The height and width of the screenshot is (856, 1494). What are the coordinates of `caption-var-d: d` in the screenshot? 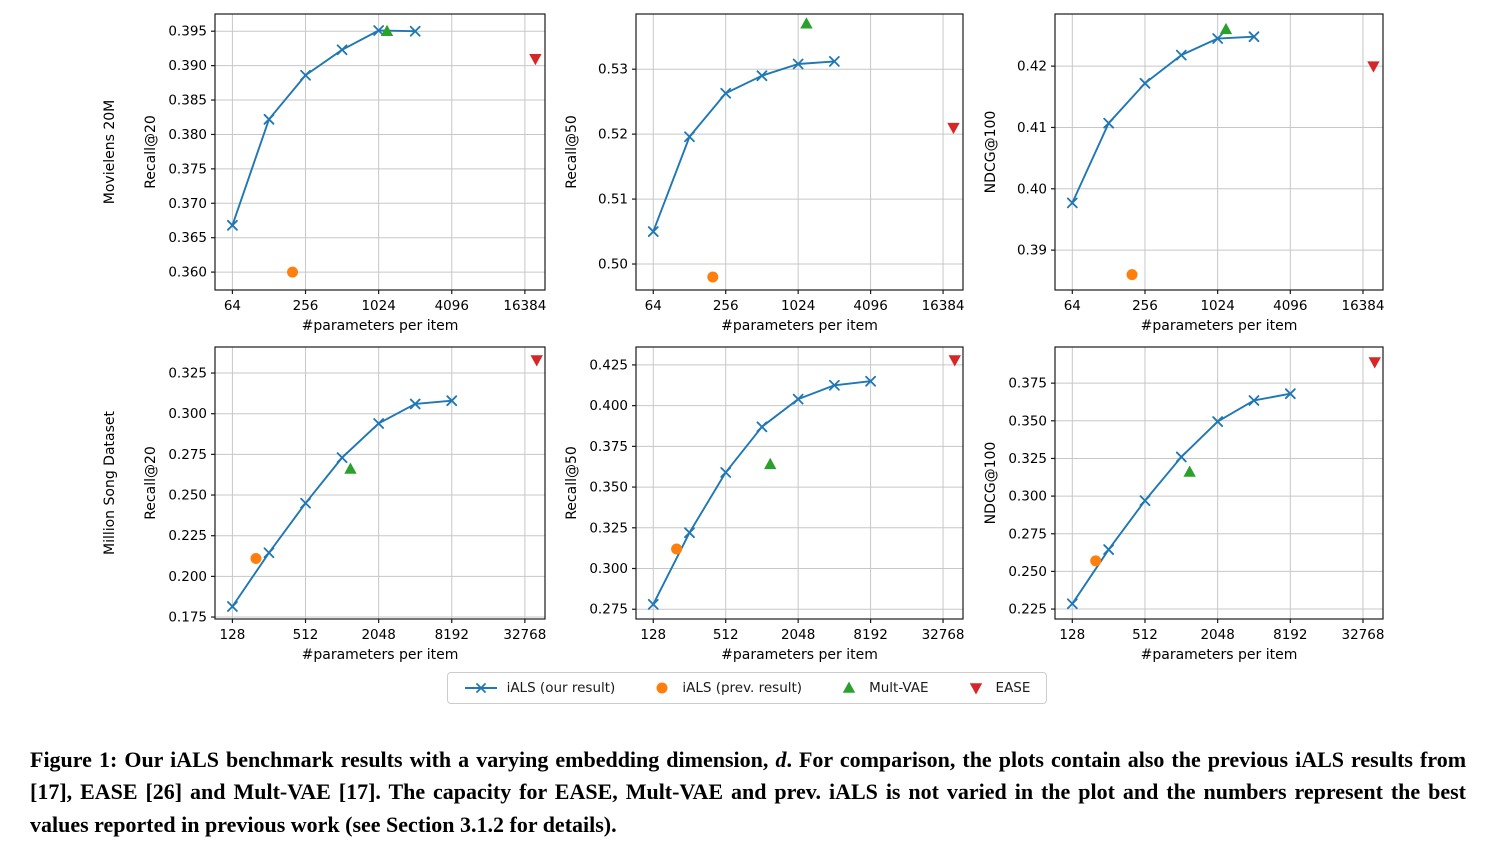 It's located at (781, 759).